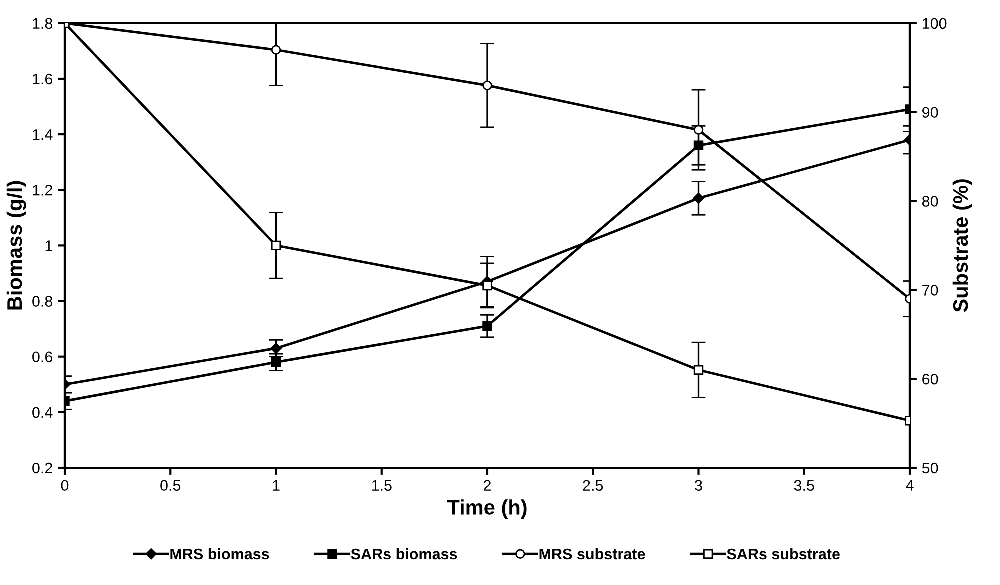 Image resolution: width=1000 pixels, height=585 pixels. What do you see at coordinates (220, 554) in the screenshot?
I see `legend-label: MRS biomass` at bounding box center [220, 554].